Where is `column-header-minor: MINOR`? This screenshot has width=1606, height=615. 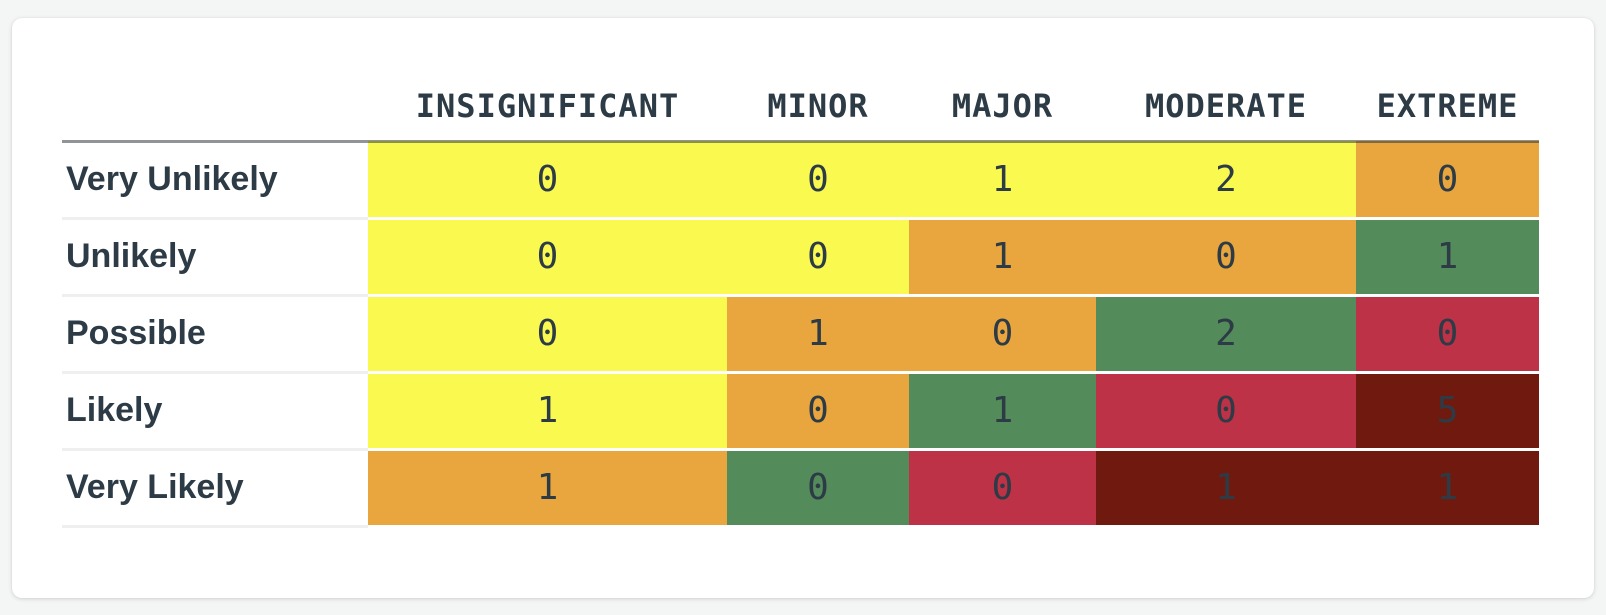 column-header-minor: MINOR is located at coordinates (818, 109).